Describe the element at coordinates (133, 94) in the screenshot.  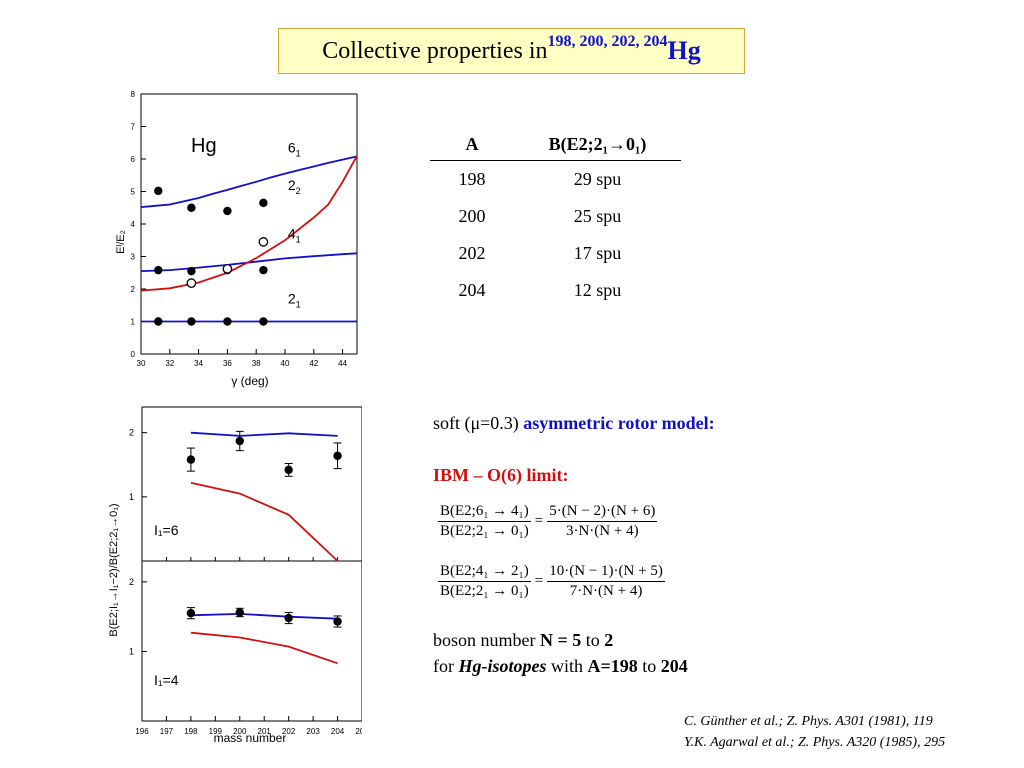
I see `y-tick-label: 8` at that location.